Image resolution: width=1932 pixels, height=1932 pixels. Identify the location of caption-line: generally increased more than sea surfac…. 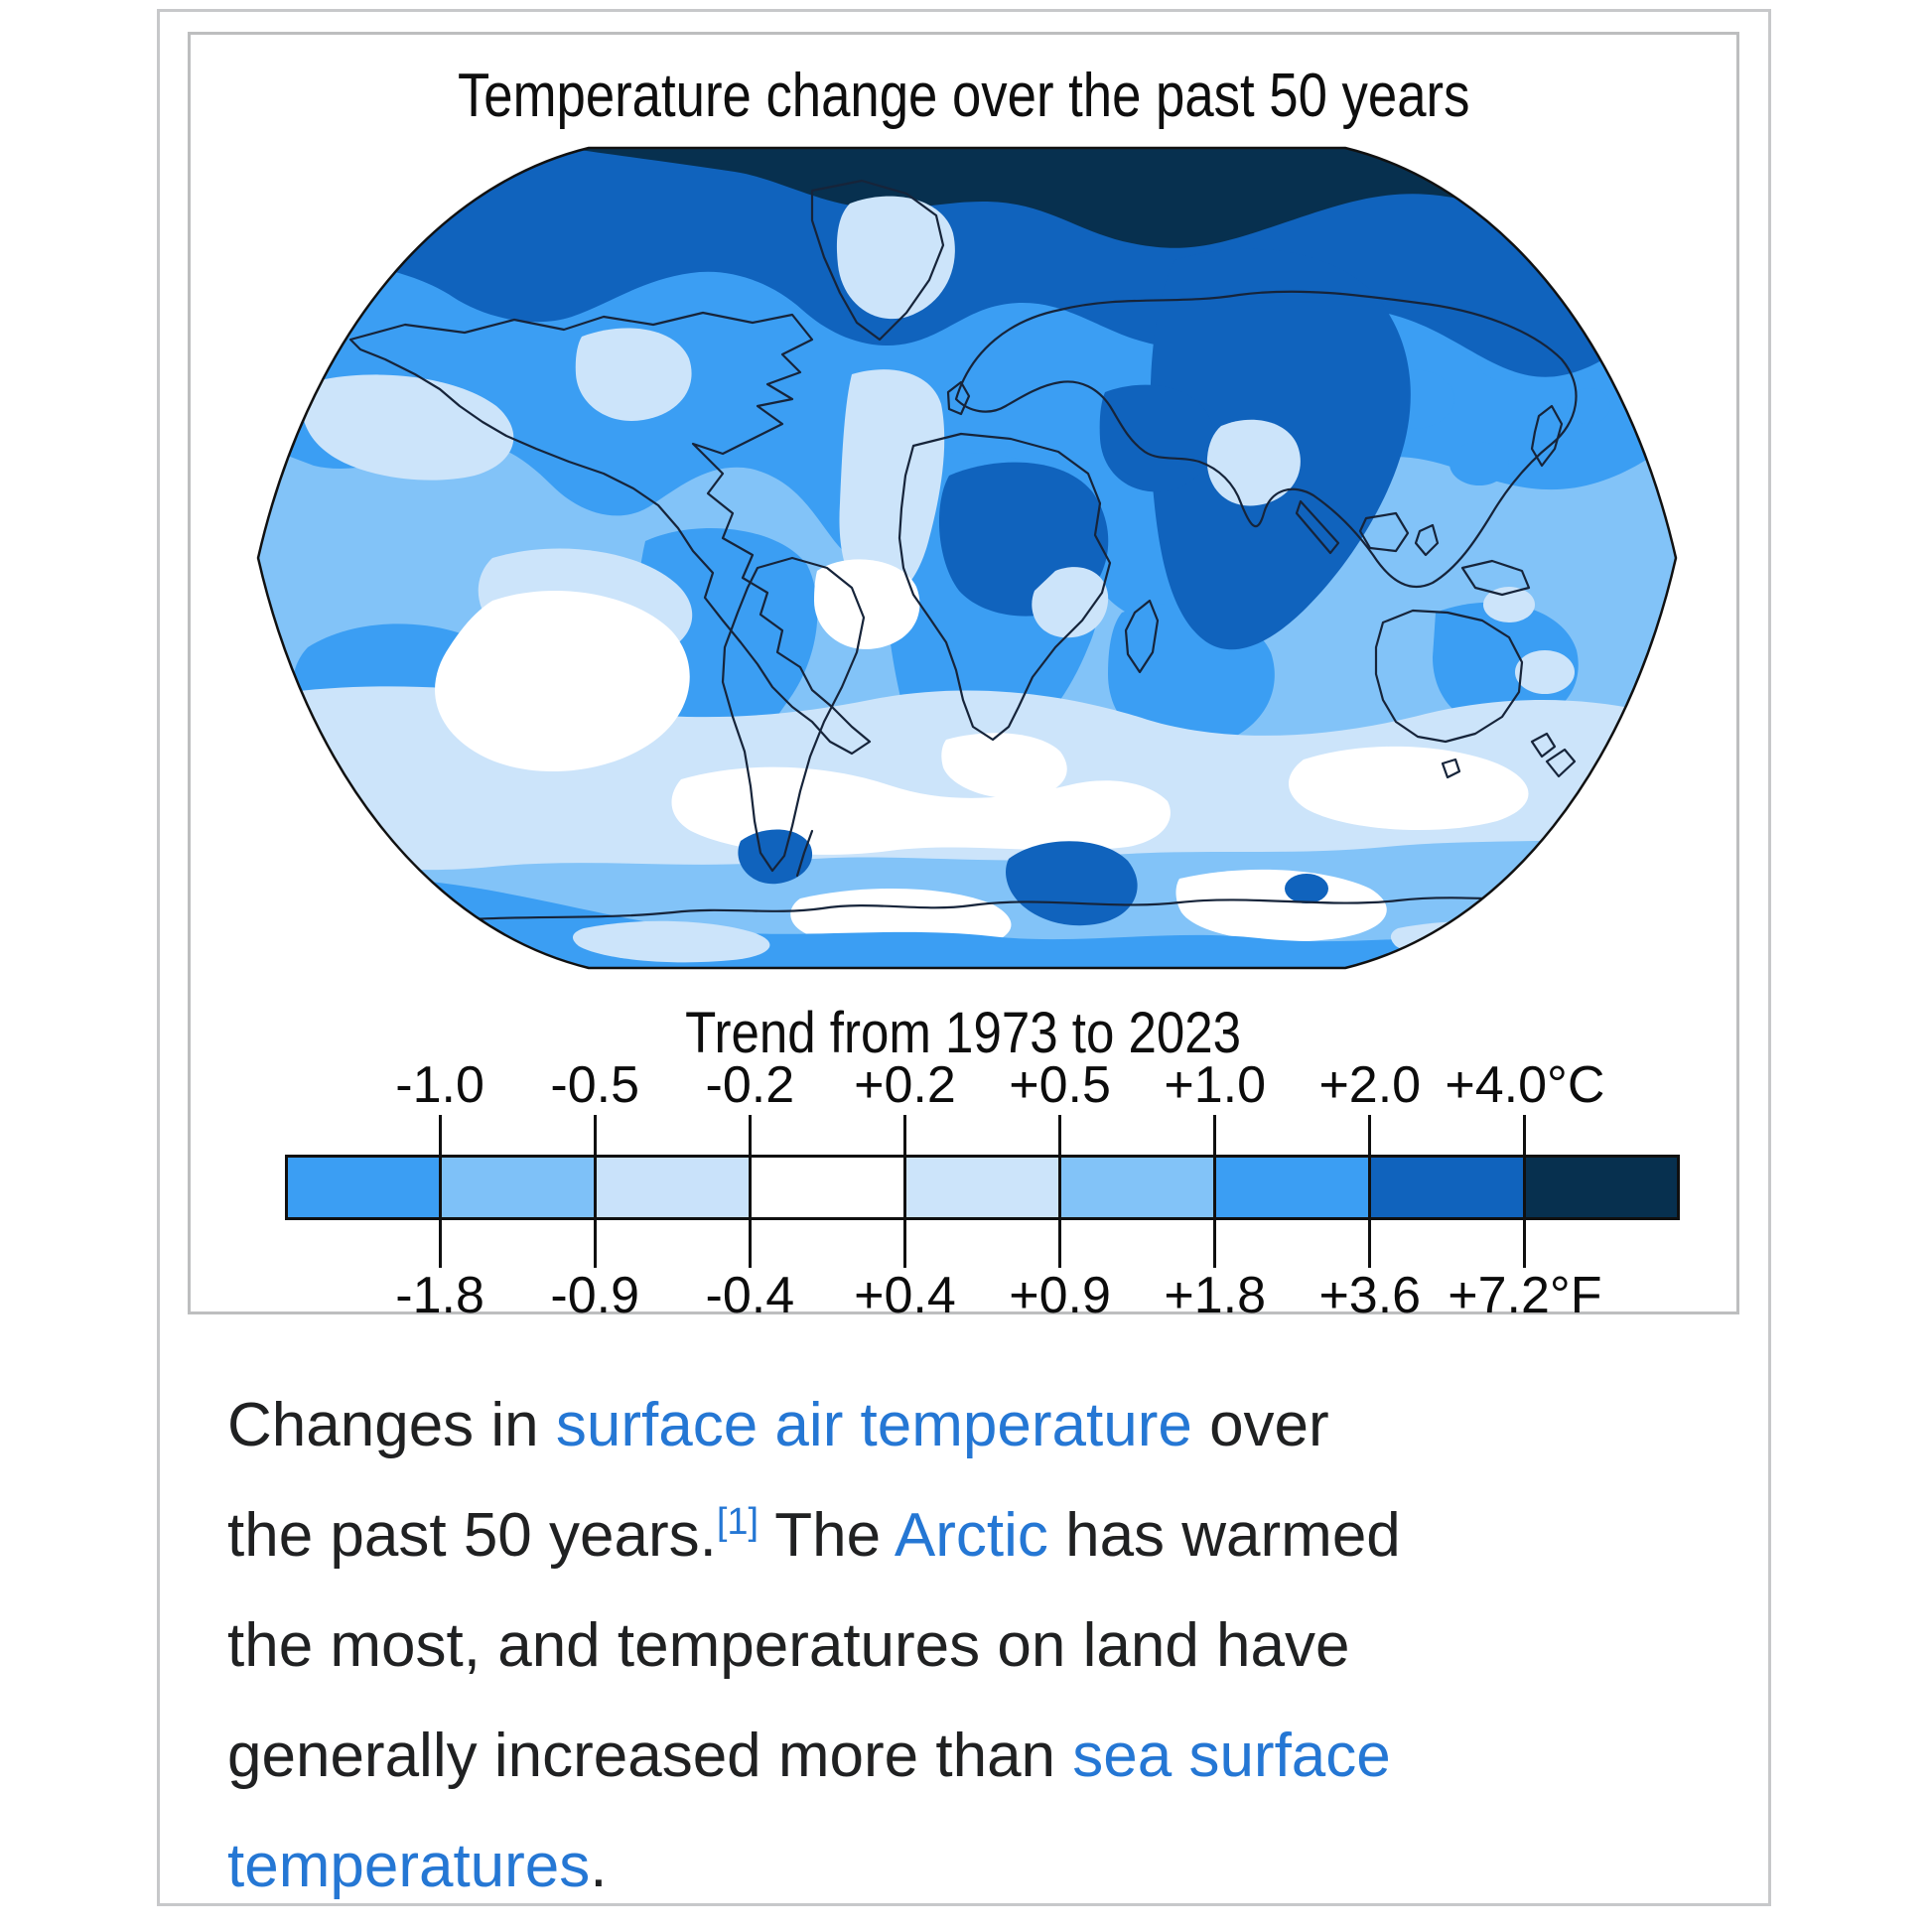
(967, 1756).